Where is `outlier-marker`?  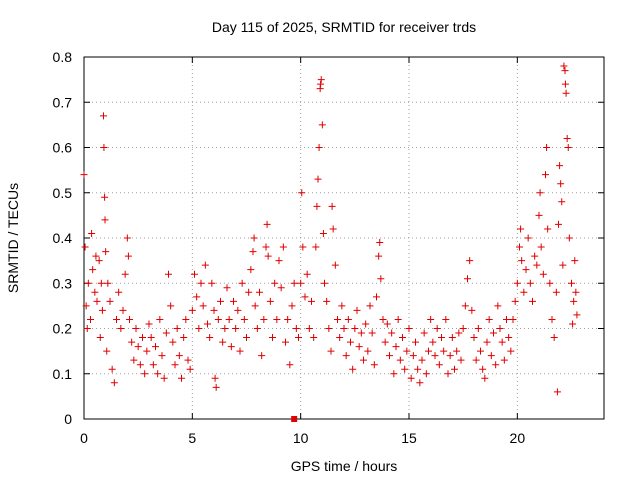 outlier-marker is located at coordinates (294, 419).